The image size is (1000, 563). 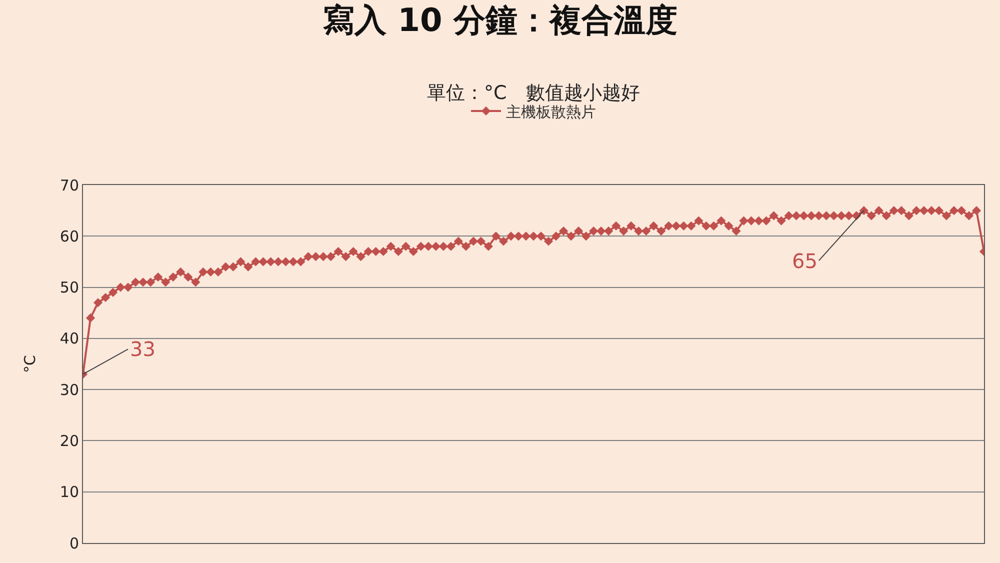 I want to click on y-tick-label: 20, so click(x=69, y=441).